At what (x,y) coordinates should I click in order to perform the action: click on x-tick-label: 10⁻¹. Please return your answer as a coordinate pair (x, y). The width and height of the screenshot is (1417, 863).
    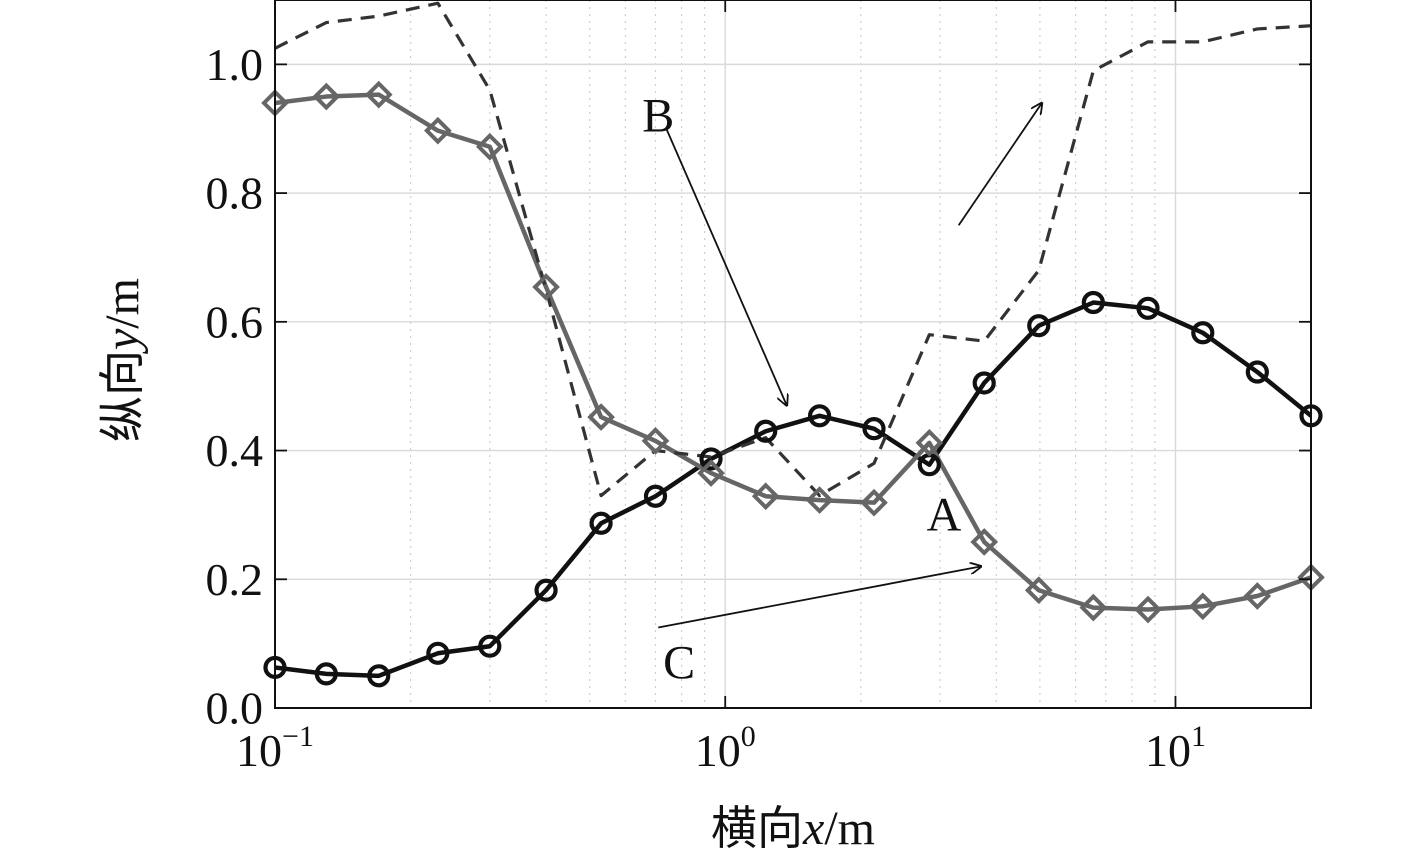
    Looking at the image, I should click on (275, 748).